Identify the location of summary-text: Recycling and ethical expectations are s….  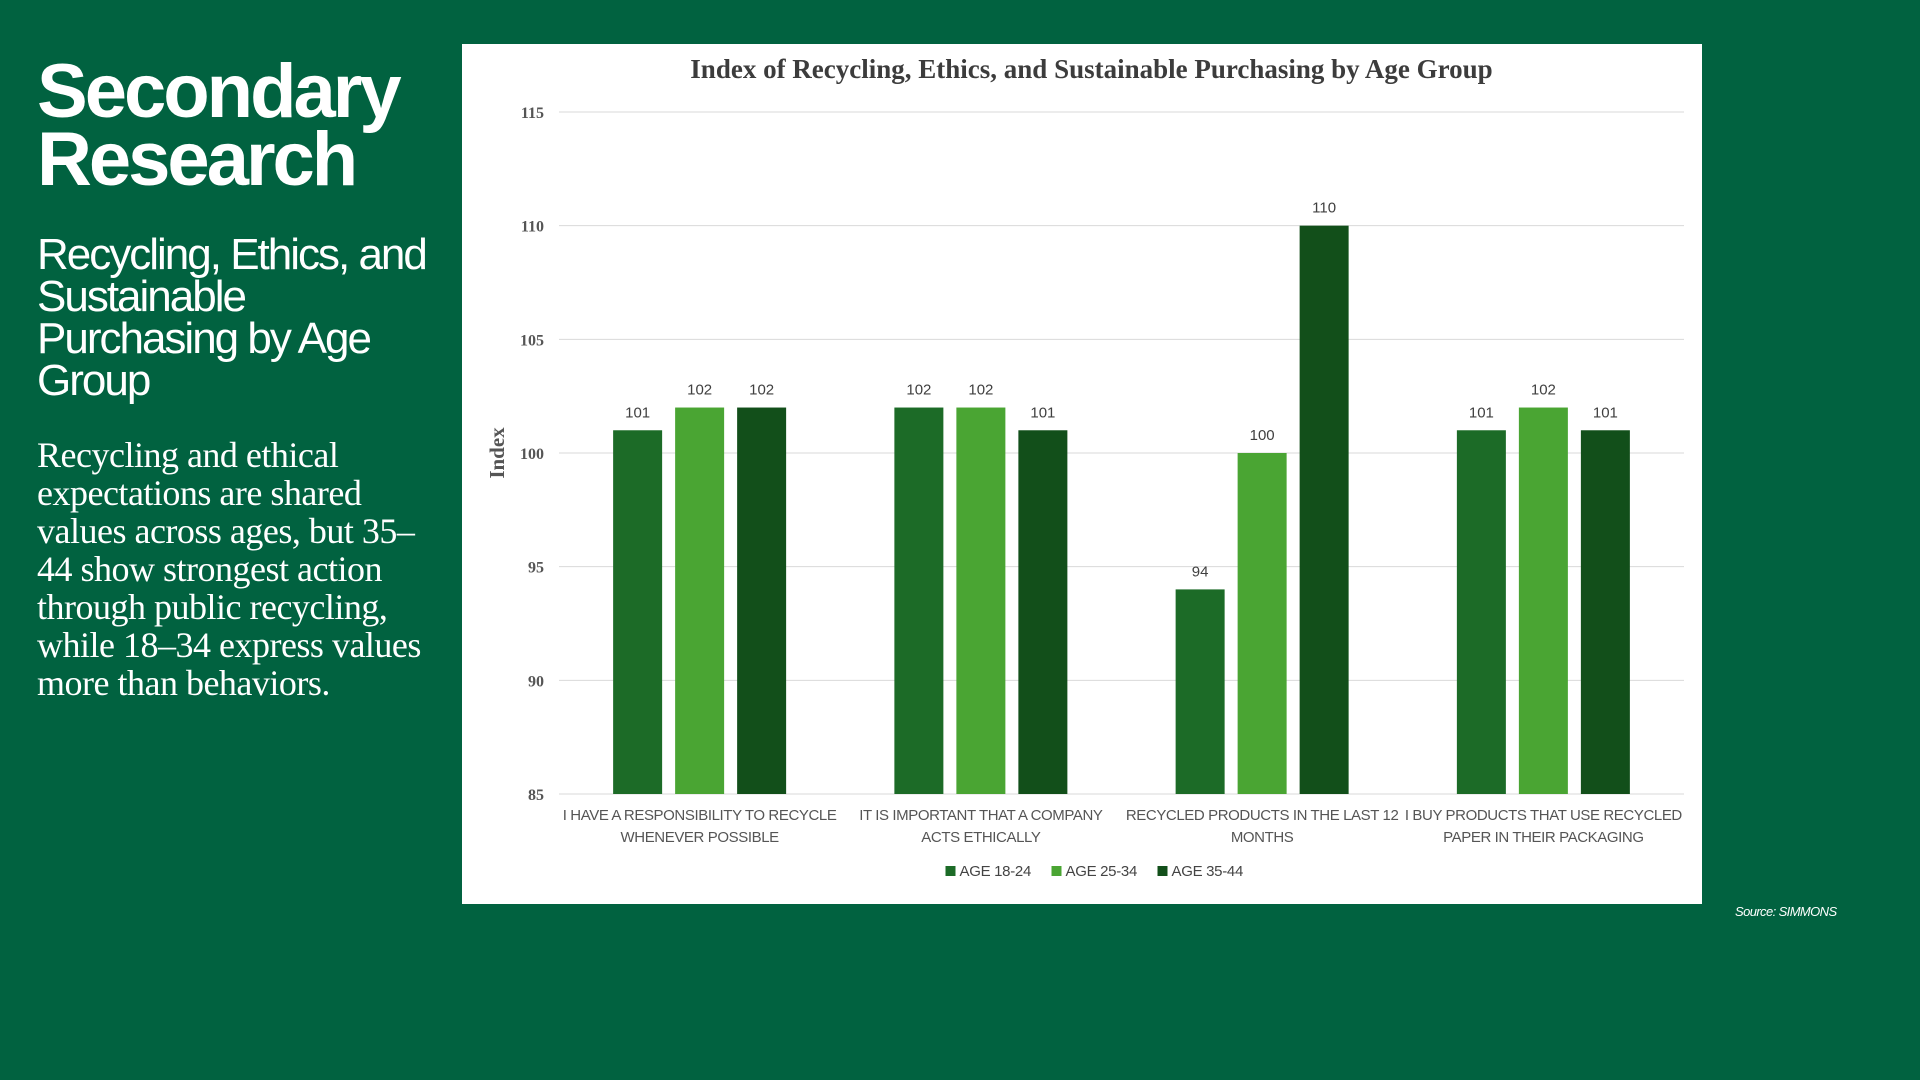
(229, 569).